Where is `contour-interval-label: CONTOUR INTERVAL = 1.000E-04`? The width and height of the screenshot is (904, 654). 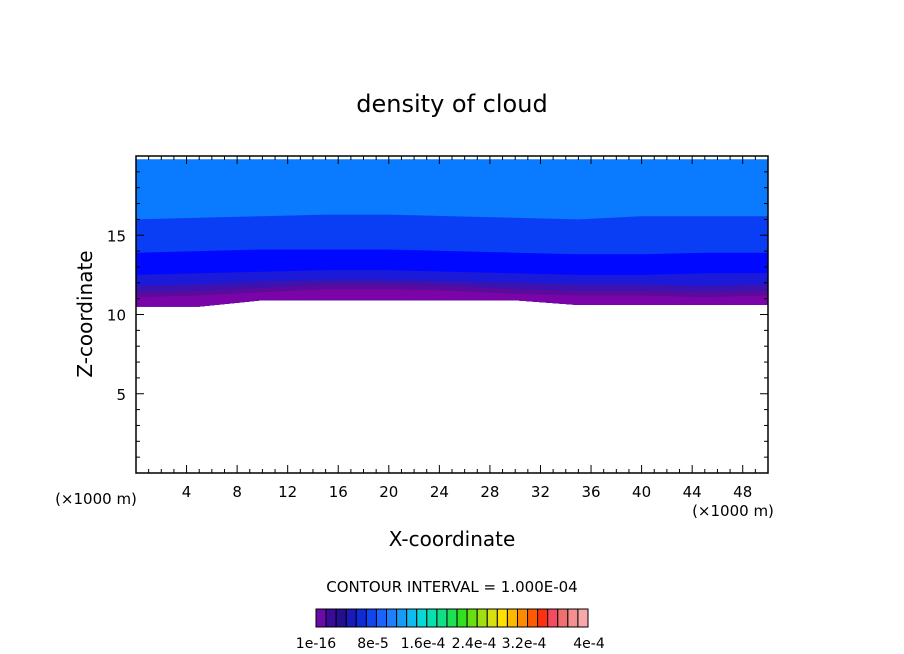 contour-interval-label: CONTOUR INTERVAL = 1.000E-04 is located at coordinates (451, 587).